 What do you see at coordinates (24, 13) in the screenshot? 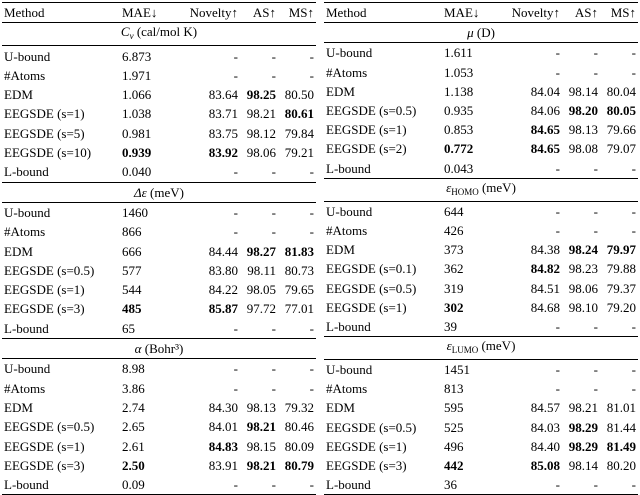
I see `column-header: Method` at bounding box center [24, 13].